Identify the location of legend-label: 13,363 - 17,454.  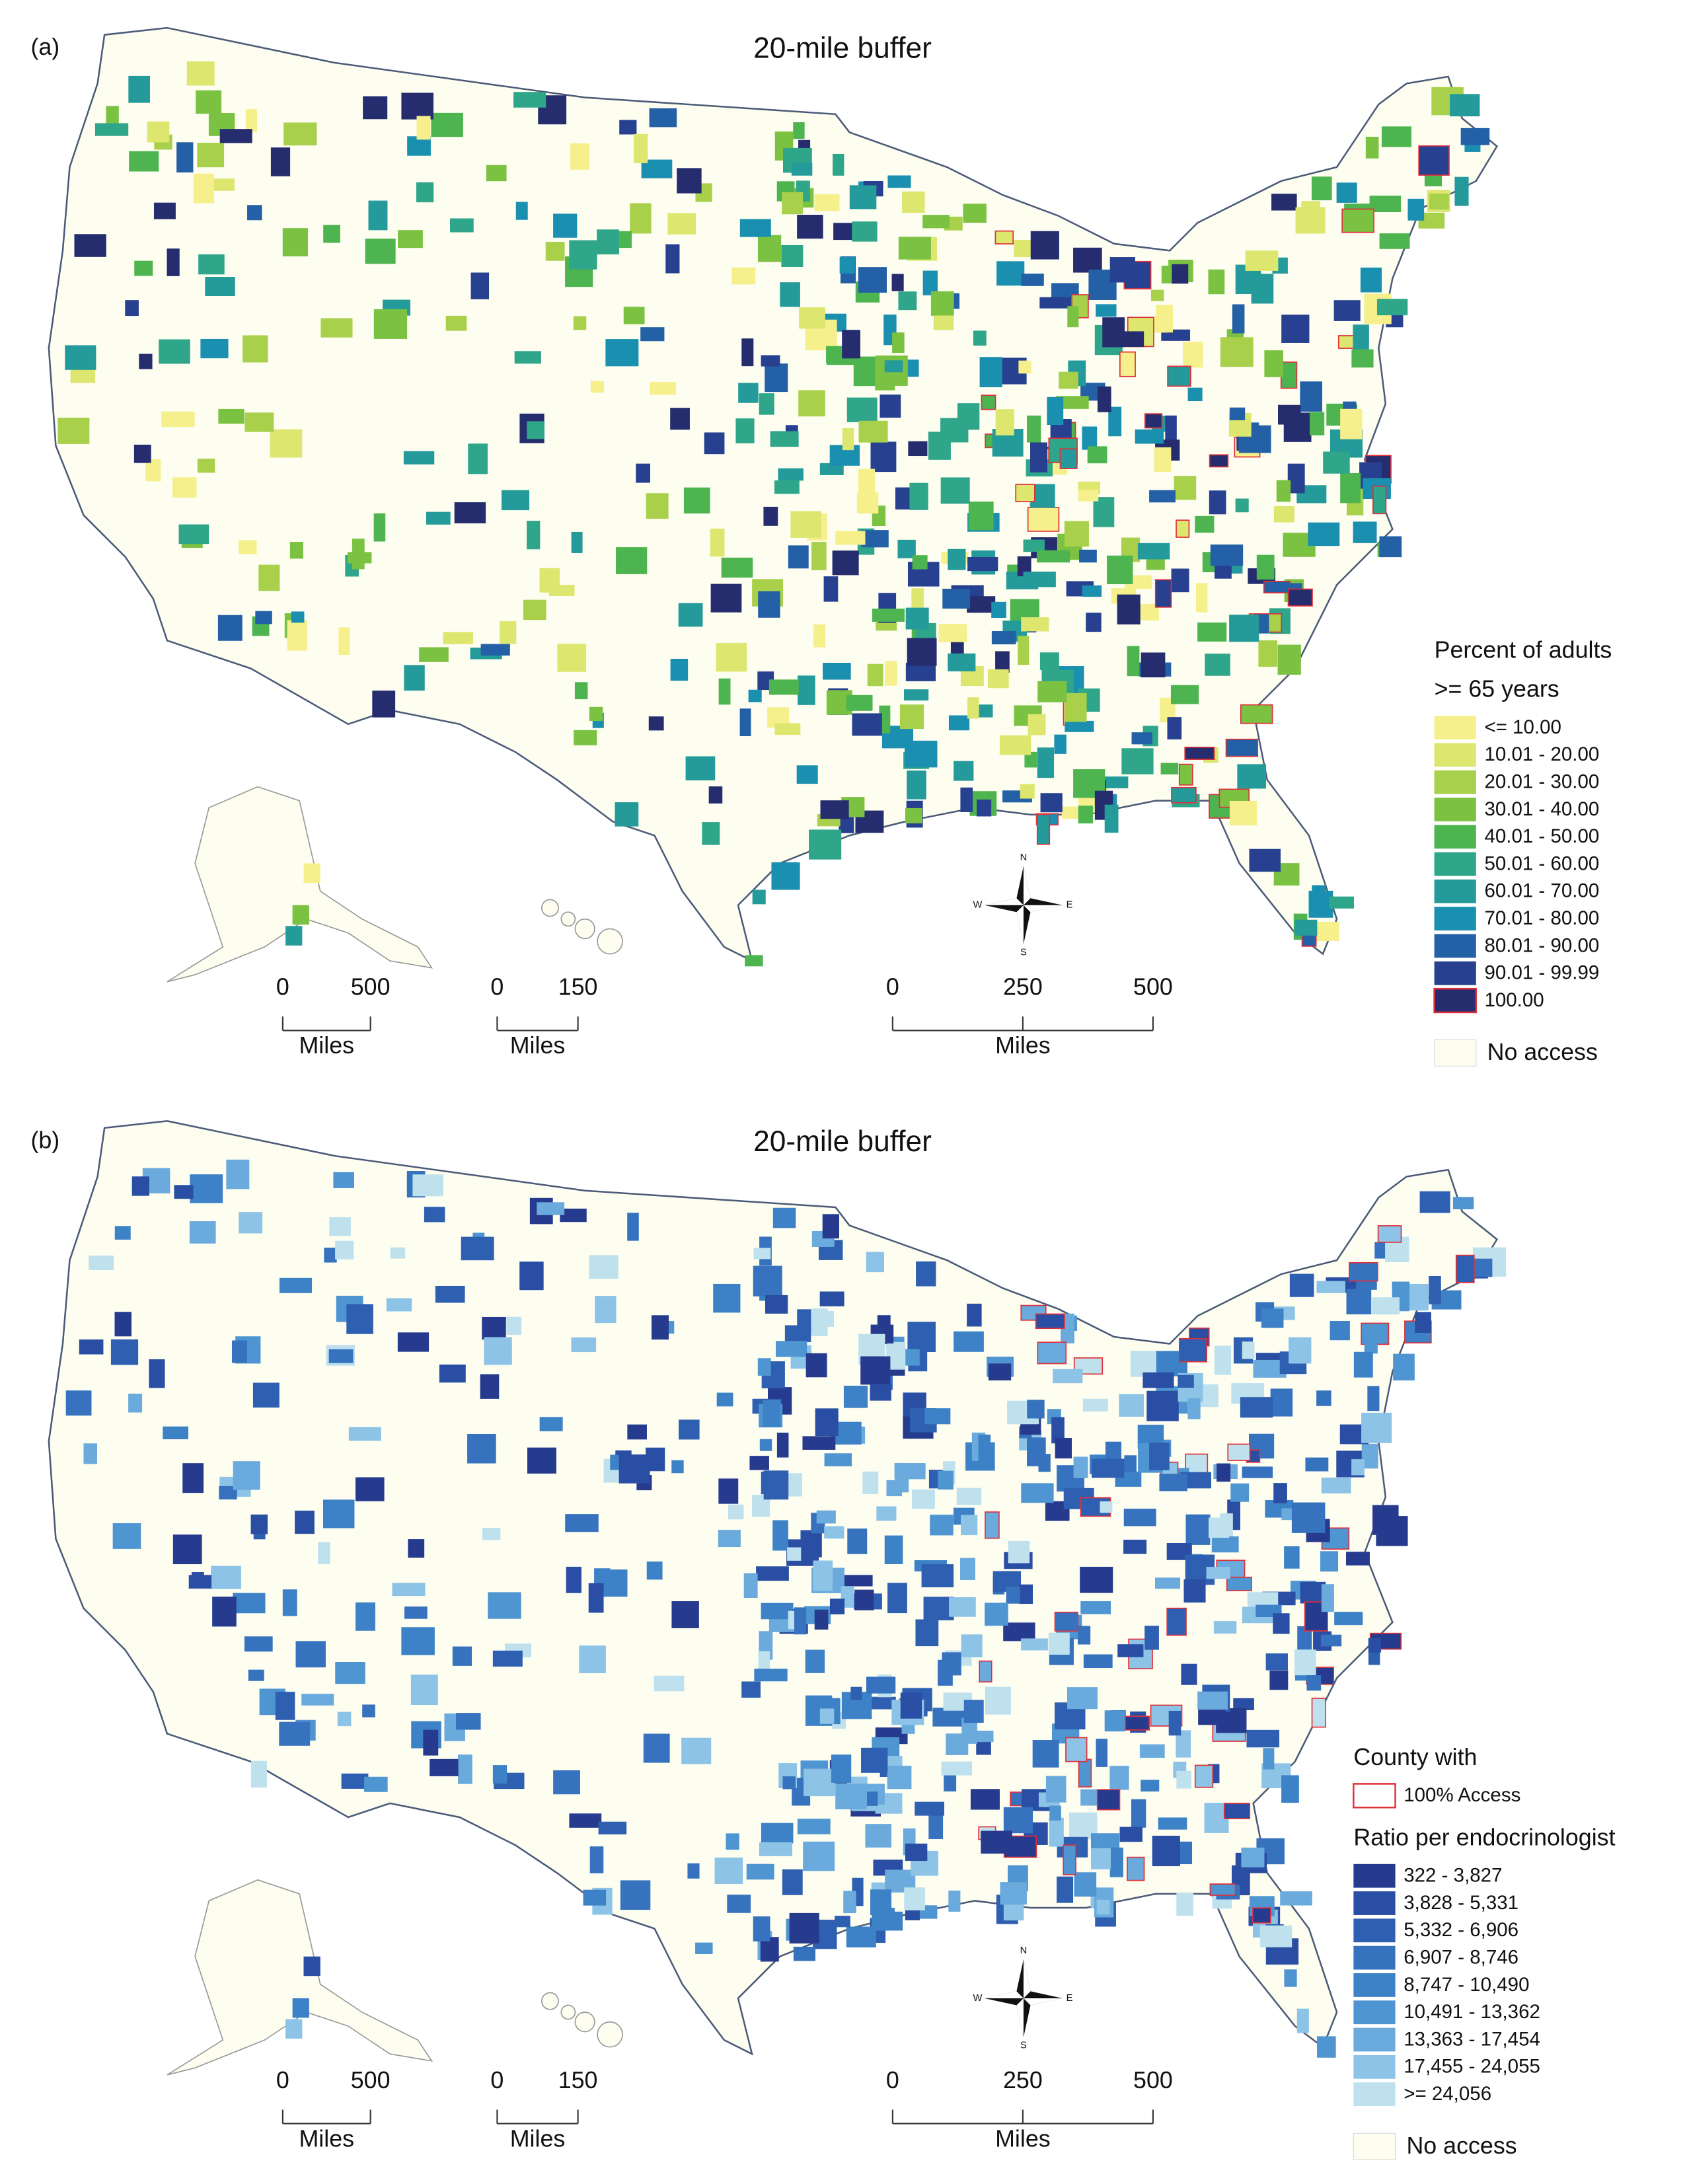
(1472, 2039).